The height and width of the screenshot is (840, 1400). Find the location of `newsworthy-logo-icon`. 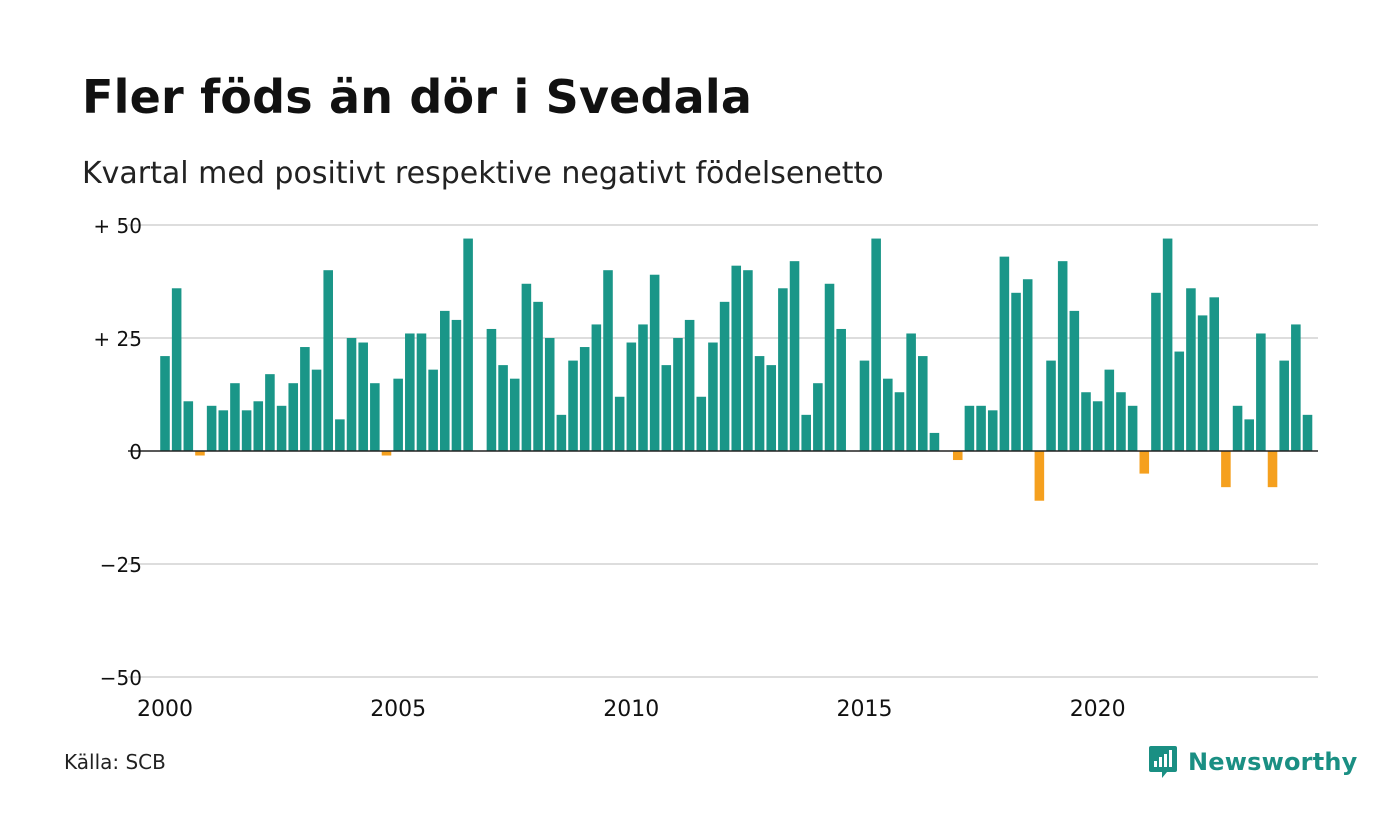

newsworthy-logo-icon is located at coordinates (1163, 762).